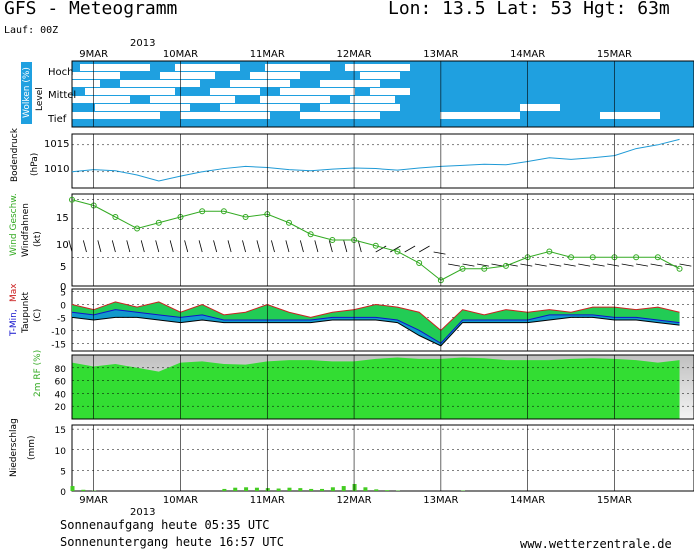 The height and width of the screenshot is (553, 694). What do you see at coordinates (91, 9) in the screenshot?
I see `chart-title: GFS - Meteogramm` at bounding box center [91, 9].